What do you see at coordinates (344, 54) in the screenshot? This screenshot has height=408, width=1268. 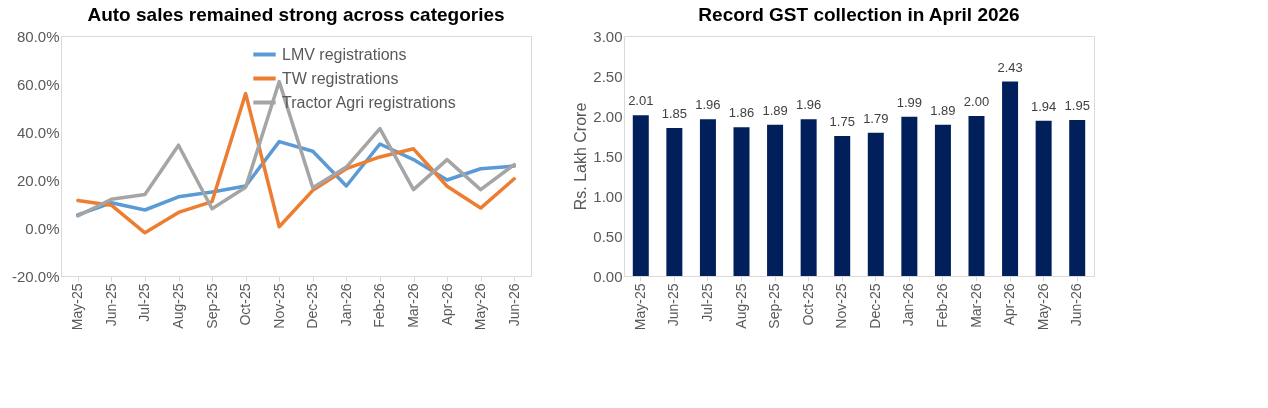 I see `legend-label: LMV registrations` at bounding box center [344, 54].